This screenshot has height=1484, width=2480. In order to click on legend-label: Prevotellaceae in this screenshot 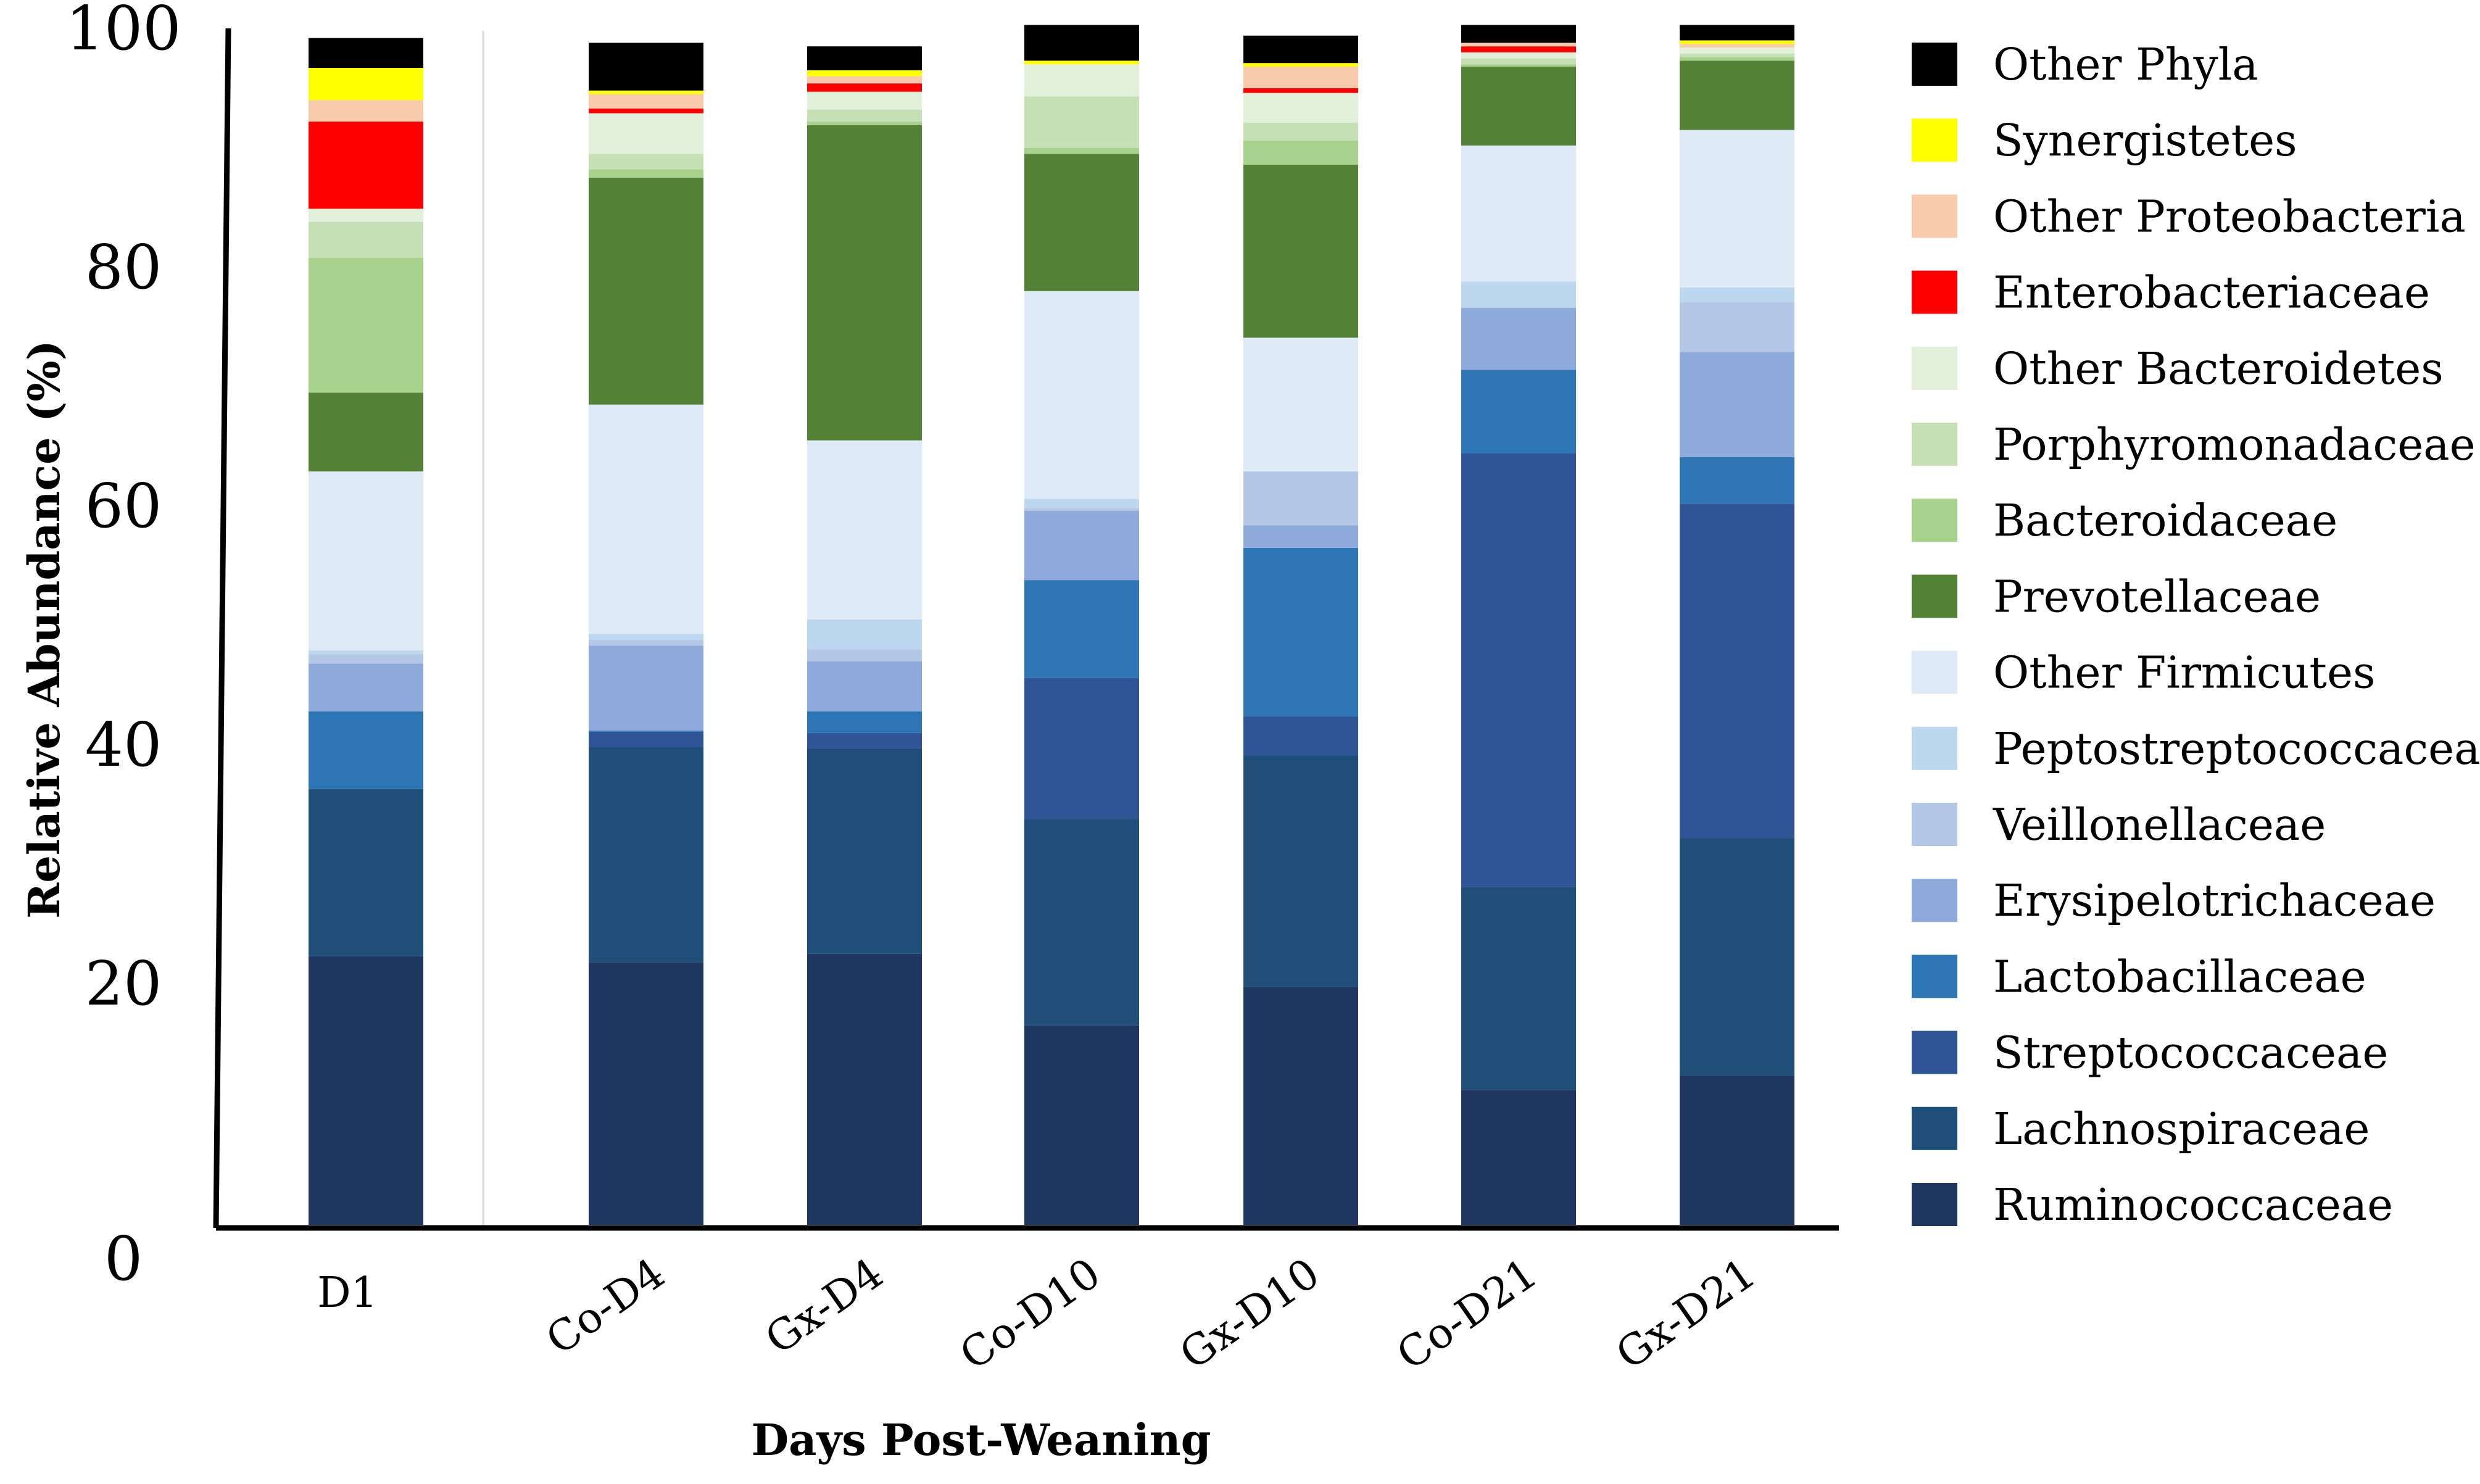, I will do `click(2157, 596)`.